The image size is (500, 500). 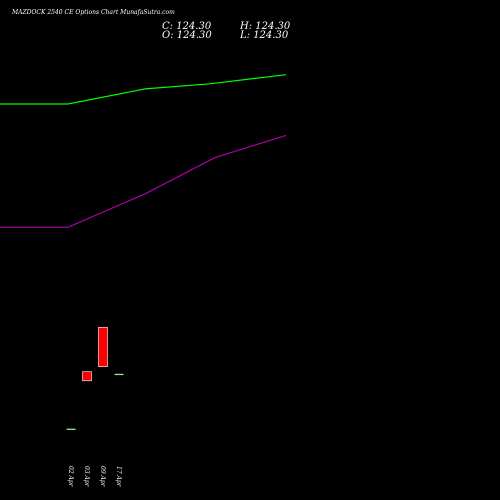 What do you see at coordinates (118, 477) in the screenshot?
I see `x-tick-label: 17 Apr` at bounding box center [118, 477].